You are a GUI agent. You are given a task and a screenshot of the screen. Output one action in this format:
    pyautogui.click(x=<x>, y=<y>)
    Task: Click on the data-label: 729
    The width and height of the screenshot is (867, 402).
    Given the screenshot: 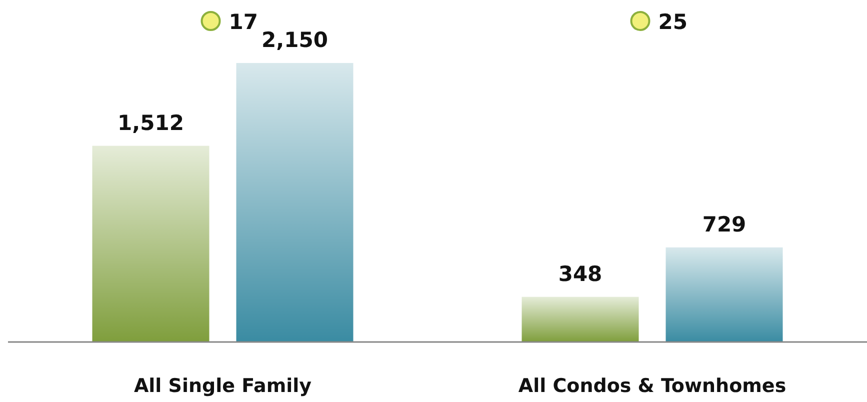 What is the action you would take?
    pyautogui.click(x=724, y=224)
    